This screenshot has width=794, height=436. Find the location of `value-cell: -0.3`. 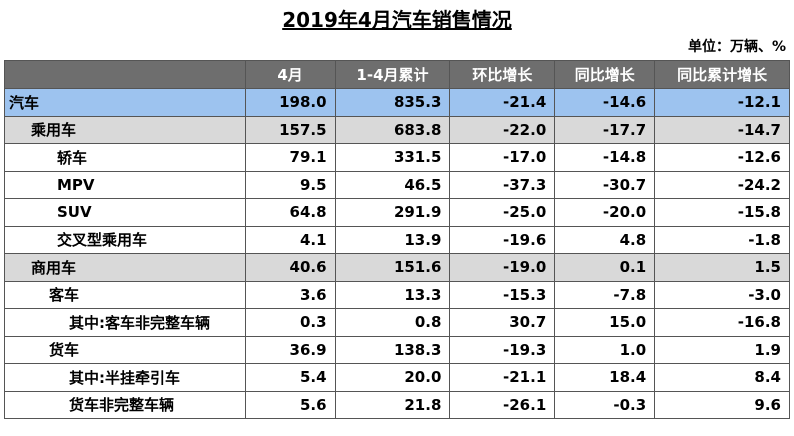

value-cell: -0.3 is located at coordinates (605, 404).